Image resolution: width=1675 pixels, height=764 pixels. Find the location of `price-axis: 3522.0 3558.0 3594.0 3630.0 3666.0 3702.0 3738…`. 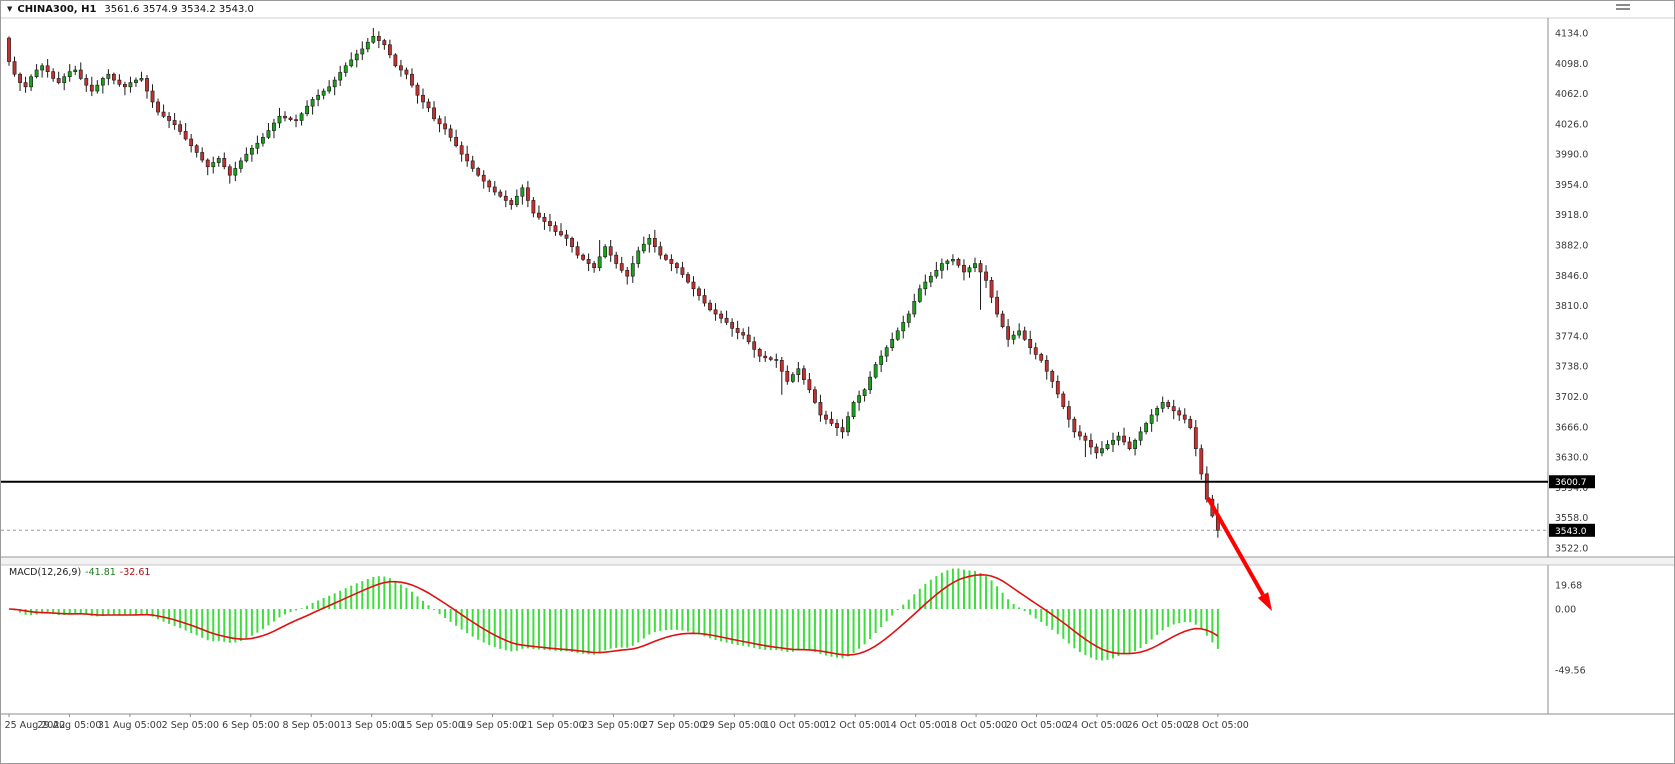

price-axis: 3522.0 3558.0 3594.0 3630.0 3666.0 3702.0 3738… is located at coordinates (1571, 291).